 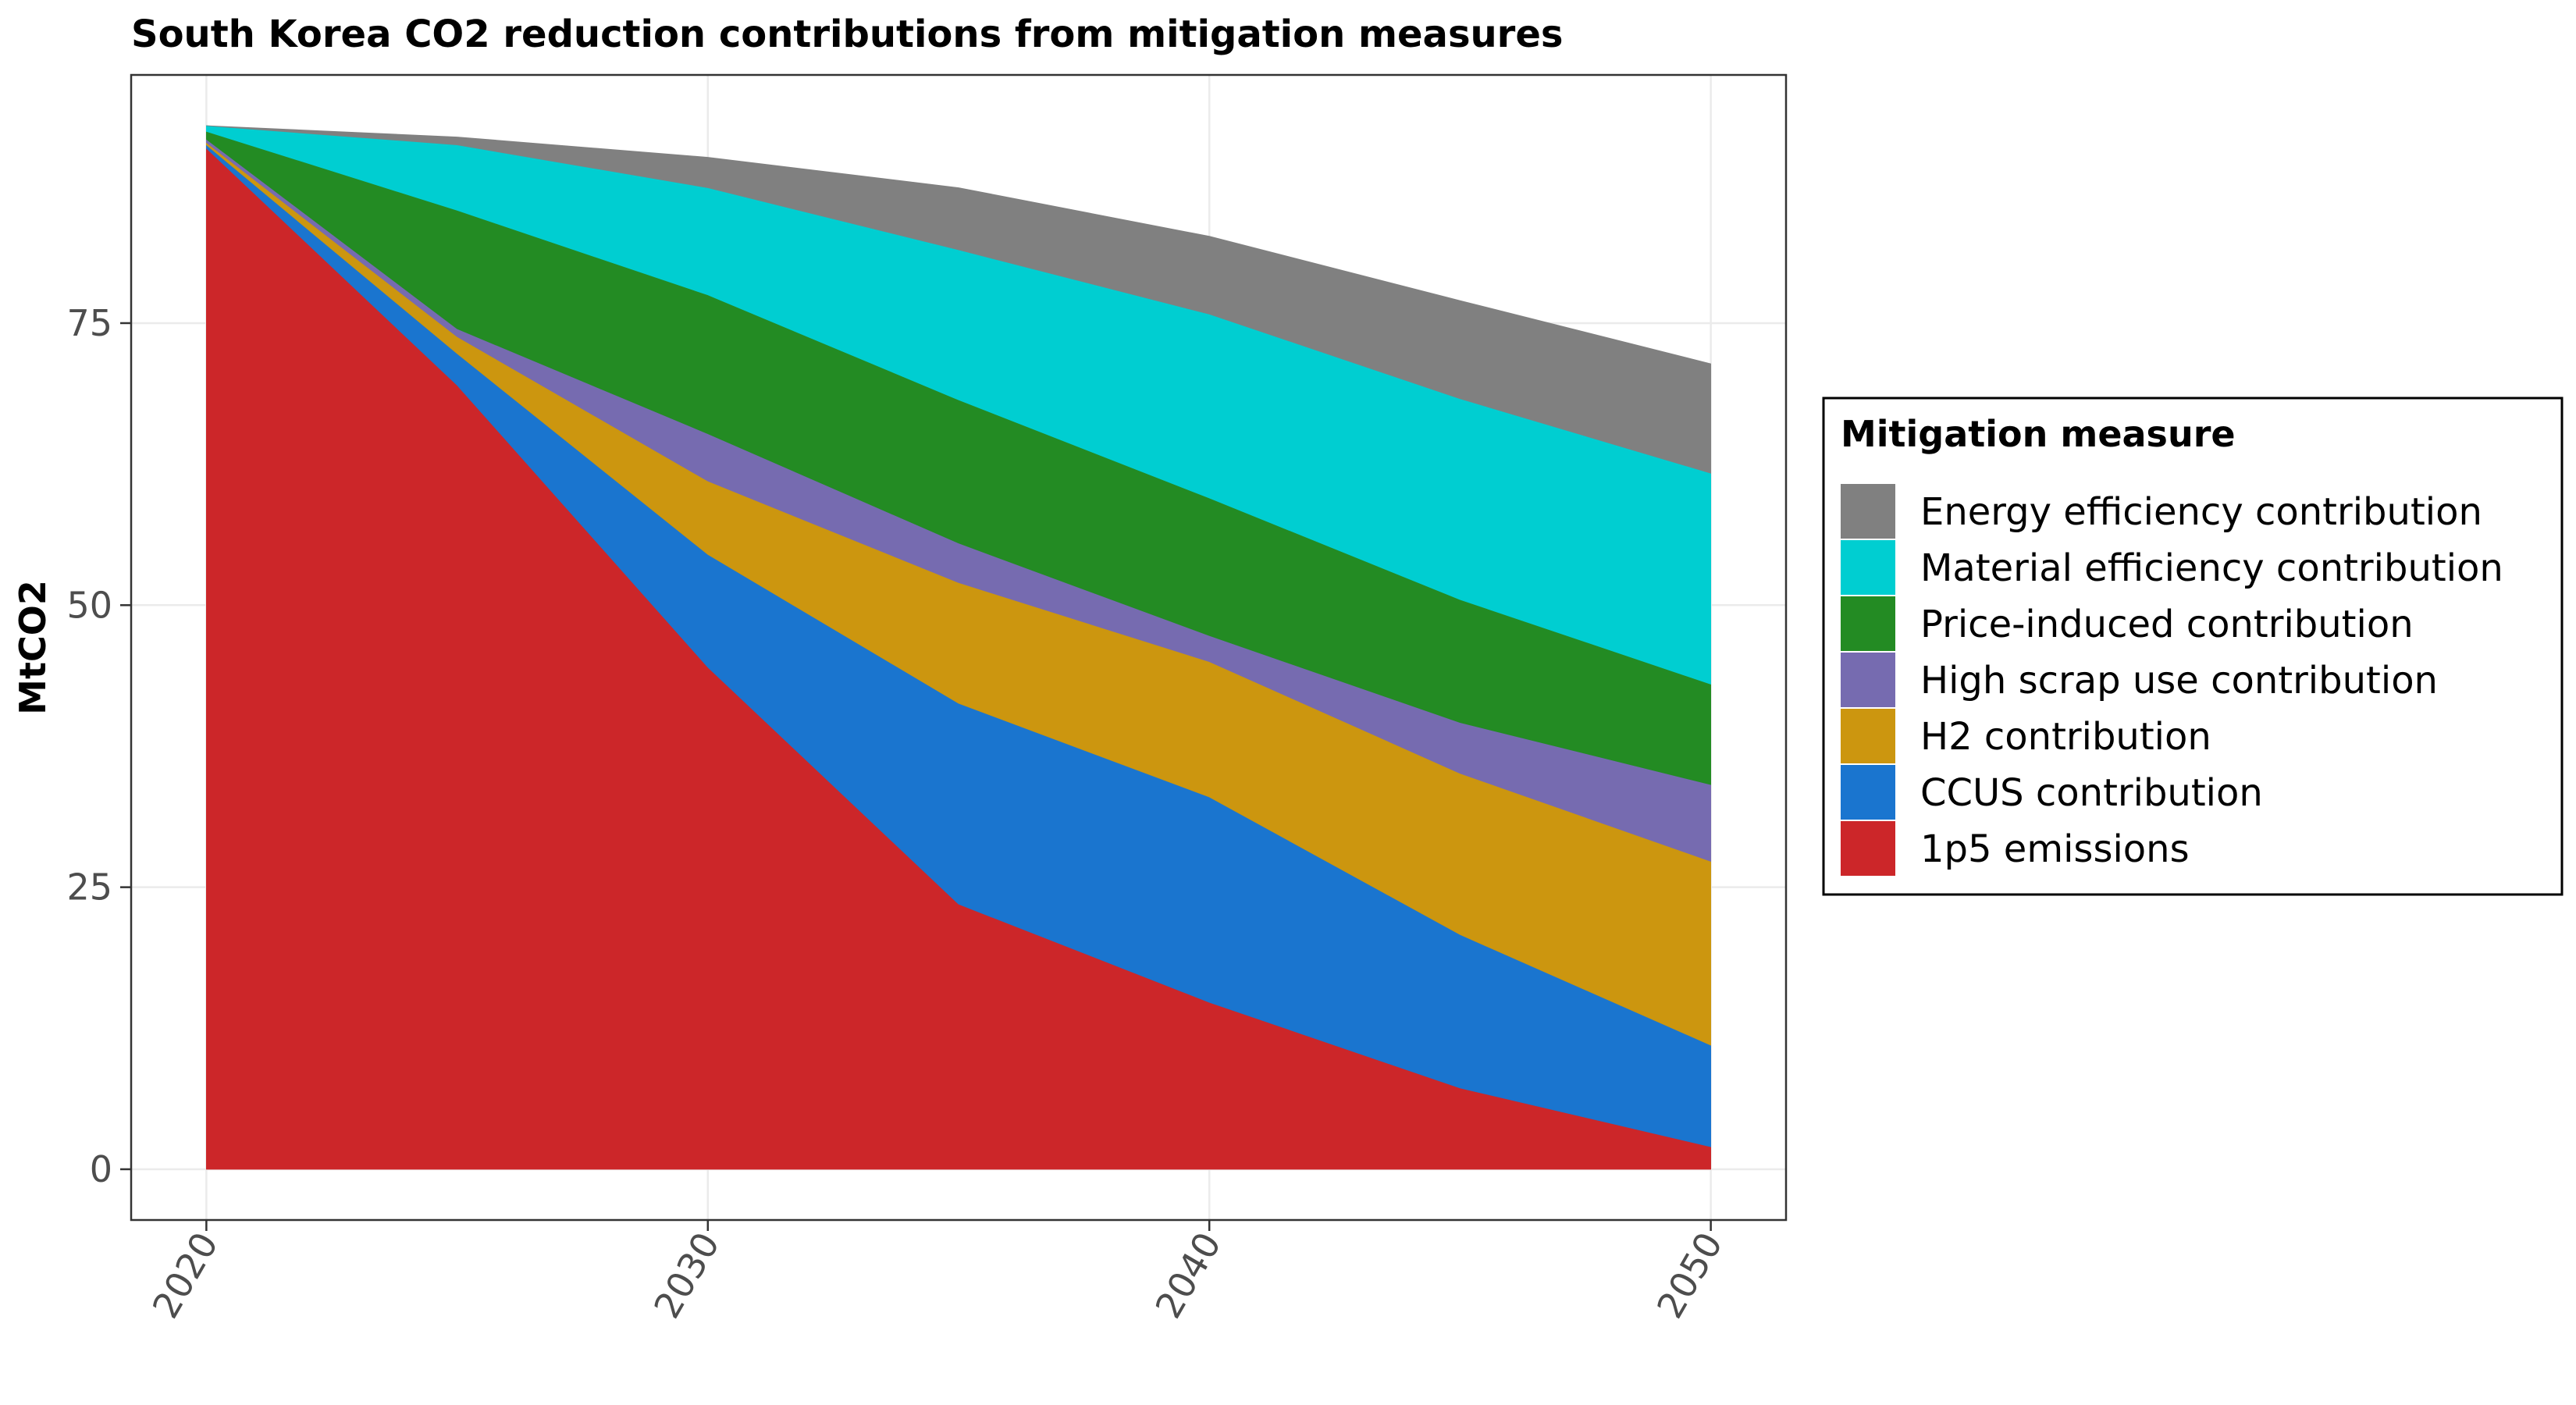 What do you see at coordinates (89, 888) in the screenshot?
I see `y-tick-label: 25` at bounding box center [89, 888].